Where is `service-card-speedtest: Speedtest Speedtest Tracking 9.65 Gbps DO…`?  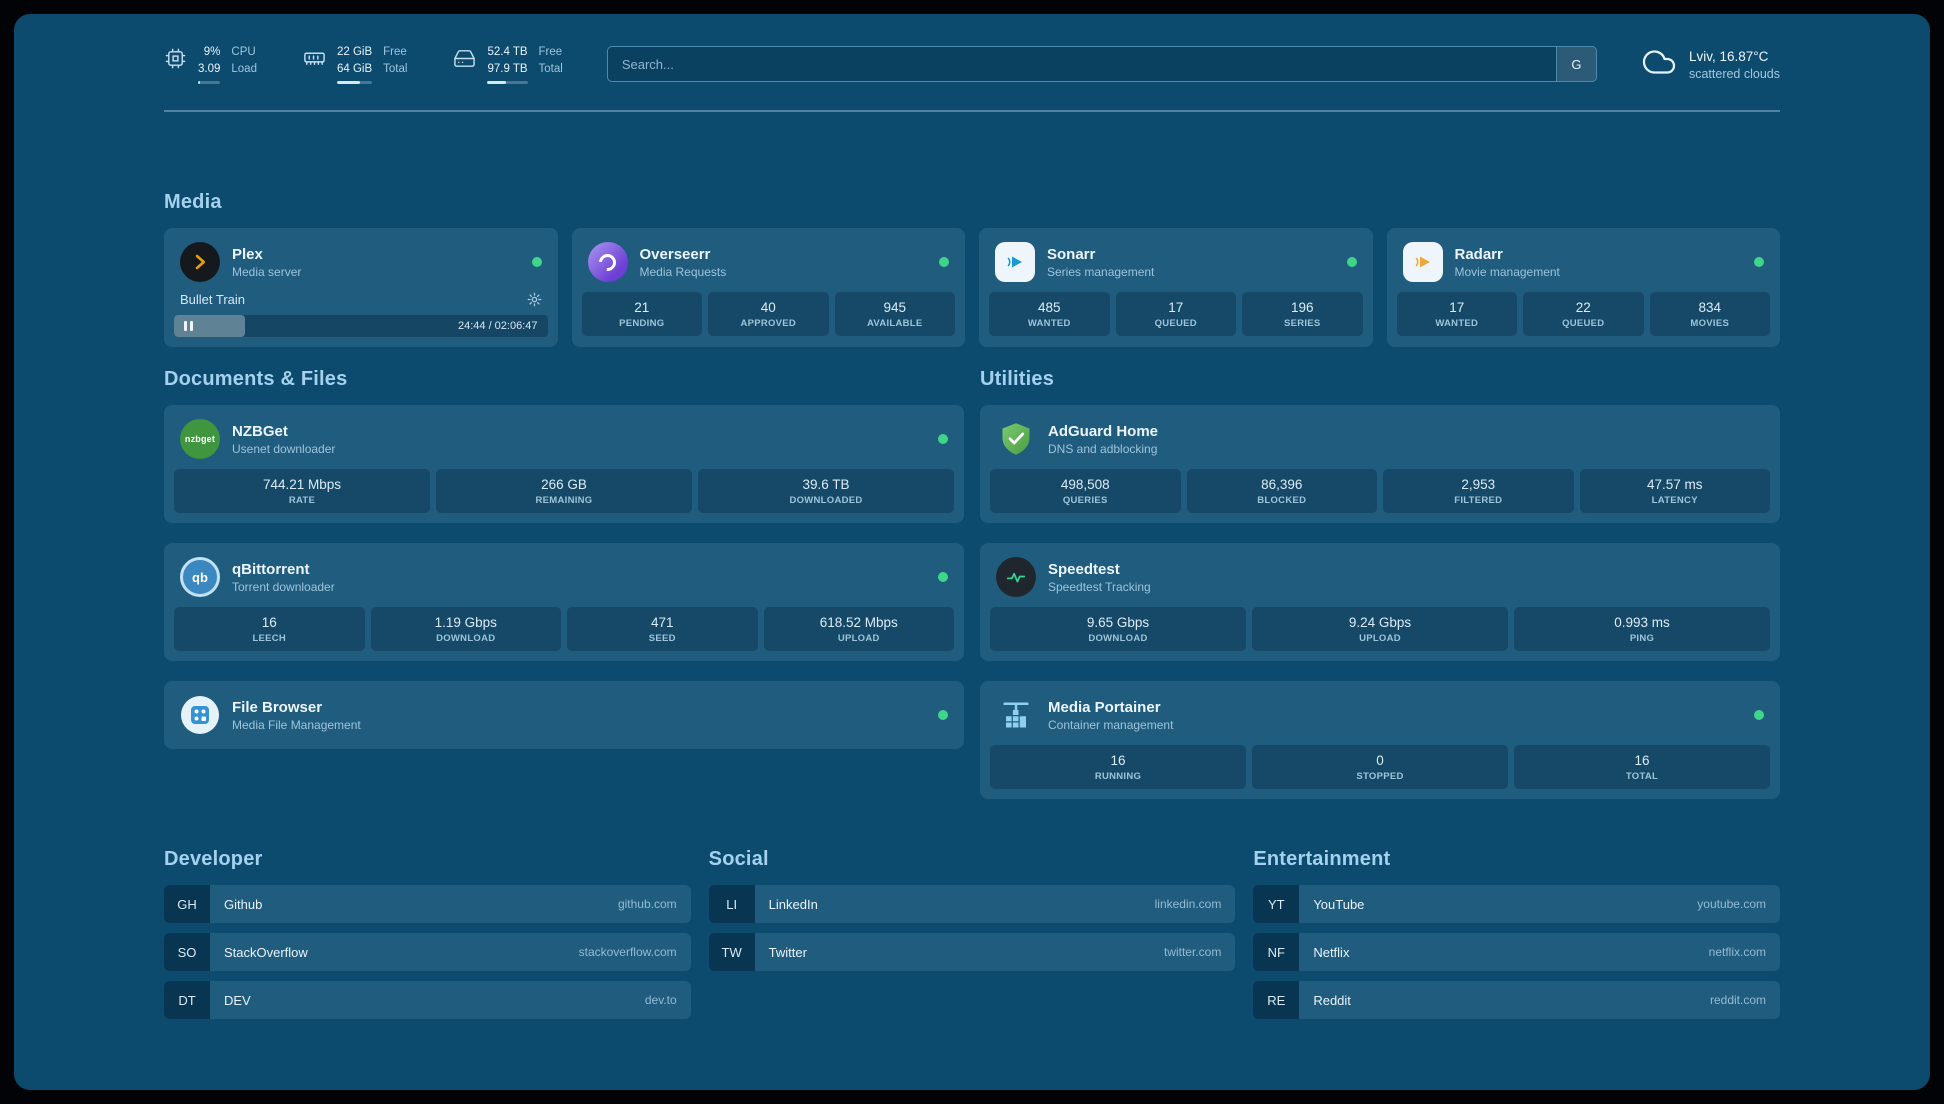
service-card-speedtest: Speedtest Speedtest Tracking 9.65 Gbps DO… is located at coordinates (1380, 602).